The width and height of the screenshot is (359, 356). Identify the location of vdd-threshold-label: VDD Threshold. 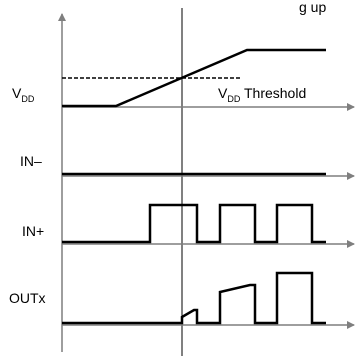
(262, 94).